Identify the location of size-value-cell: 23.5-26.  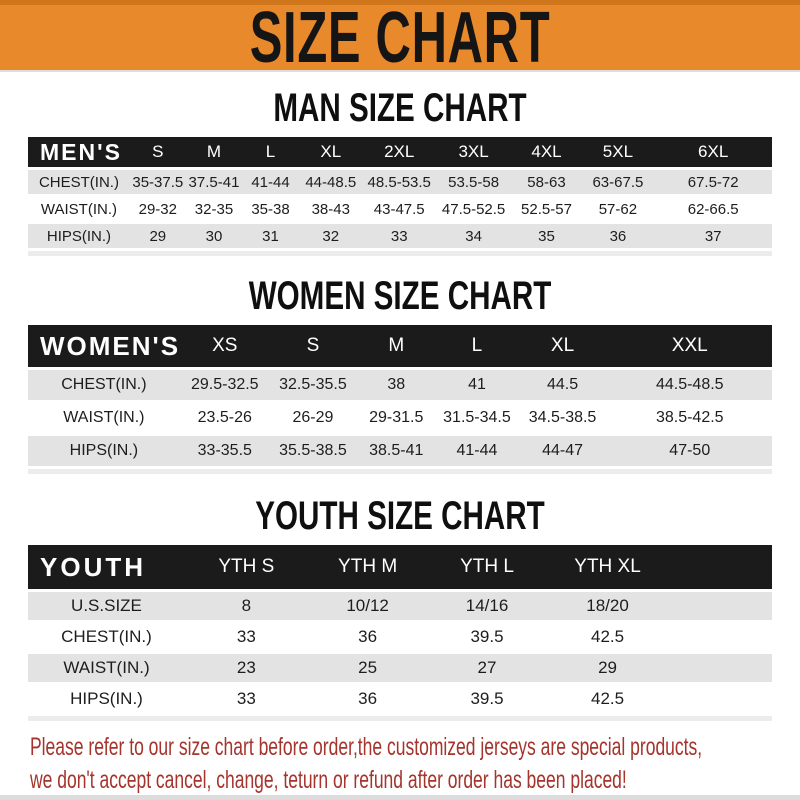
(224, 418).